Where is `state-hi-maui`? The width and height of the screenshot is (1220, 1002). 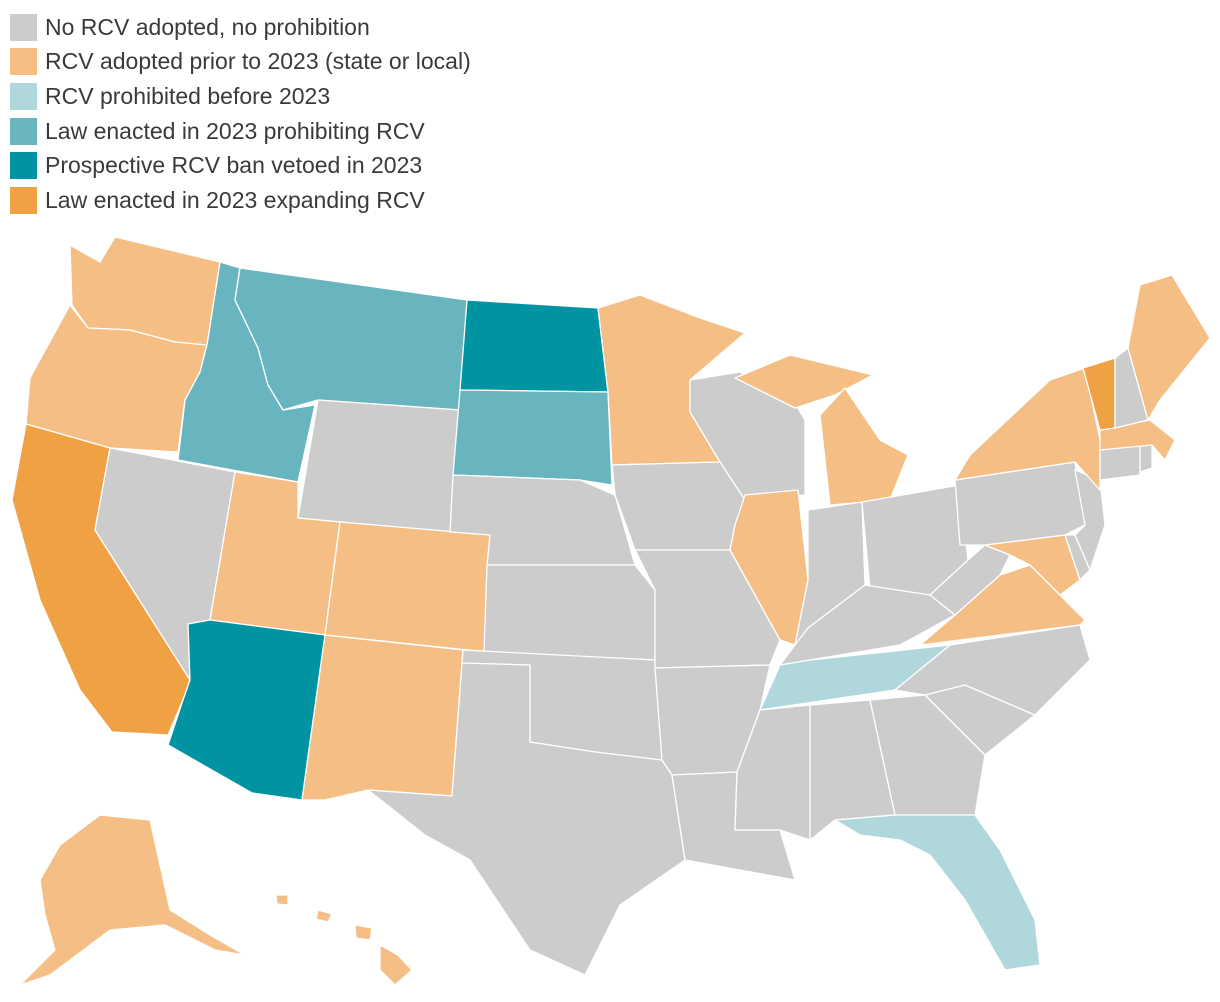
state-hi-maui is located at coordinates (363, 932).